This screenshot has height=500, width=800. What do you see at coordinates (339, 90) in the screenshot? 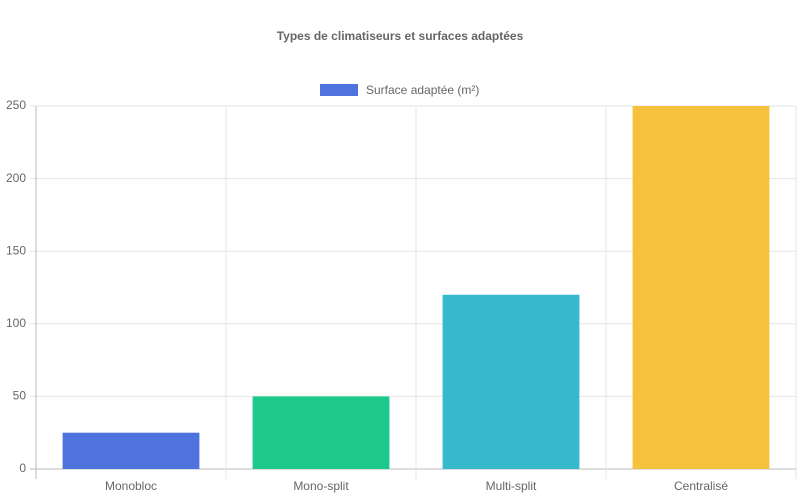
I see `legend-swatch` at bounding box center [339, 90].